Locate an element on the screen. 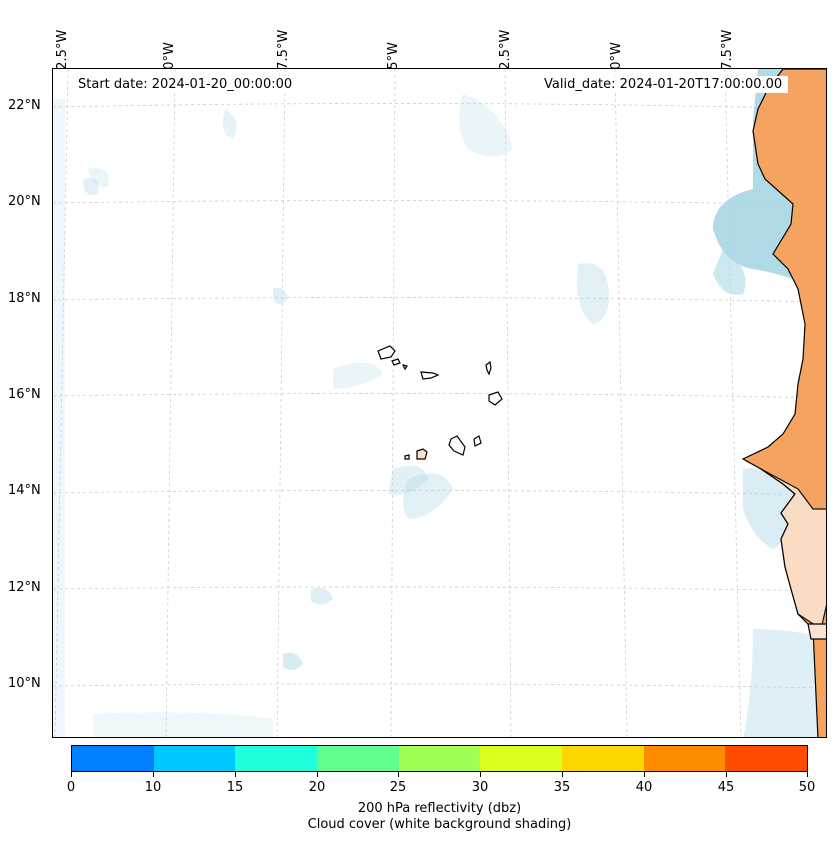 This screenshot has width=837, height=843. lat-label-10n: 10°N is located at coordinates (24, 683).